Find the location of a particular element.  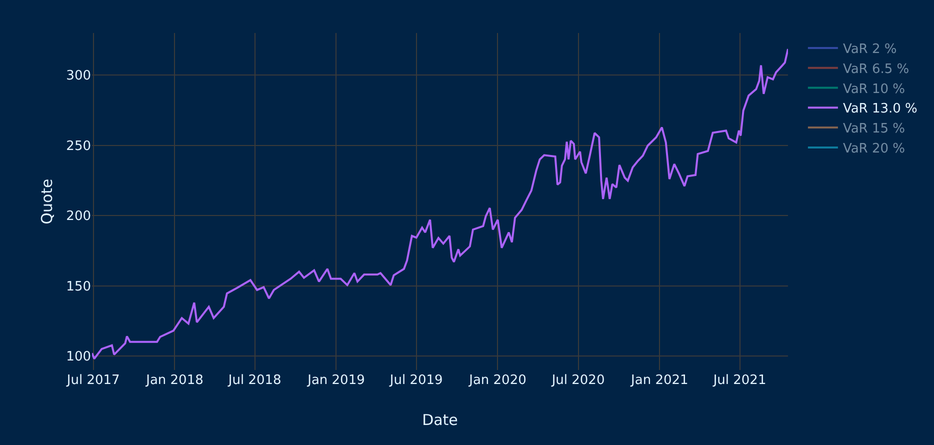

legend-label: VaR 15 % is located at coordinates (873, 129).